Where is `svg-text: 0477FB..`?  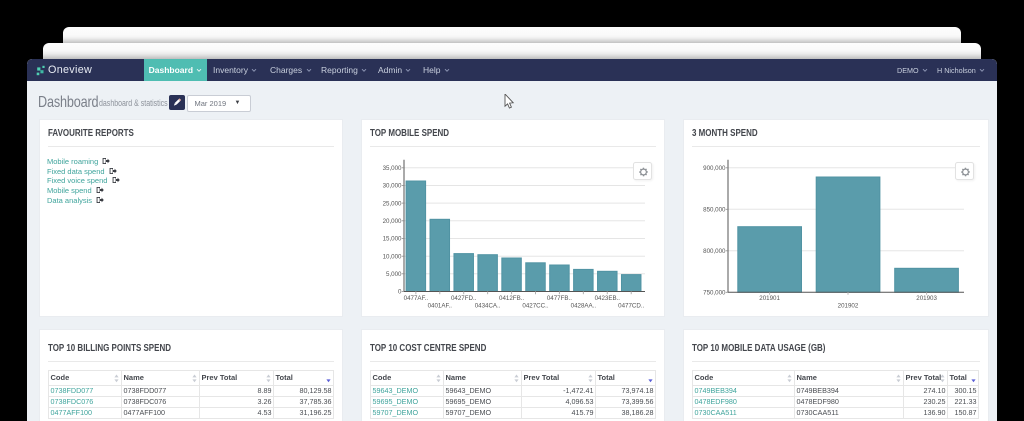 svg-text: 0477FB.. is located at coordinates (559, 298).